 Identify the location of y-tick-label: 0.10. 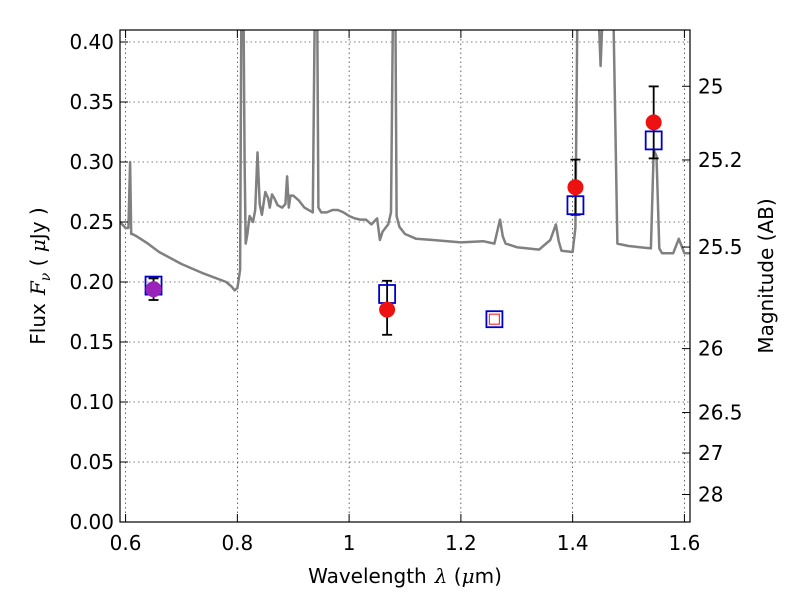
(91, 402).